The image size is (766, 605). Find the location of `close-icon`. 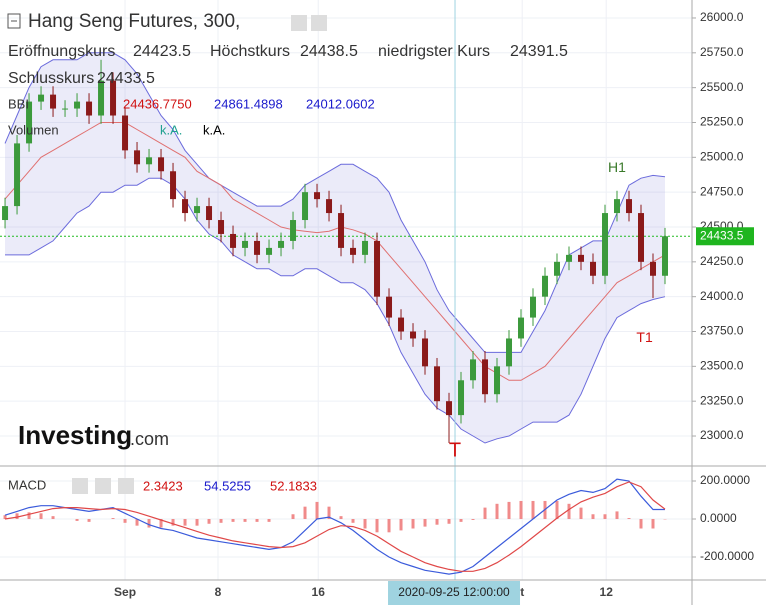

close-icon is located at coordinates (126, 486).